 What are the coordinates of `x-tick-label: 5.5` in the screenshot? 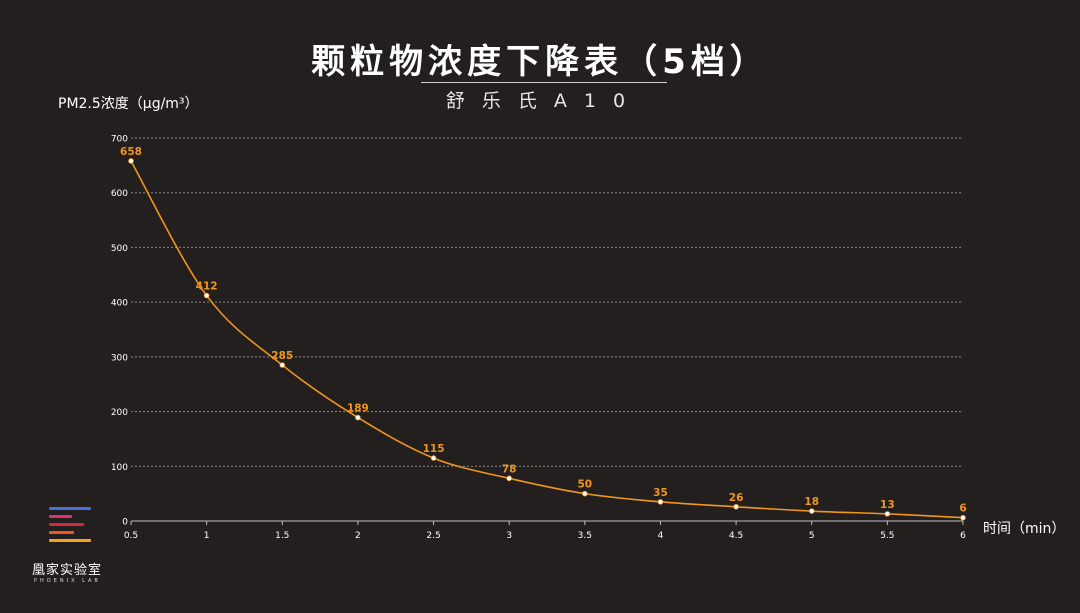 It's located at (887, 536).